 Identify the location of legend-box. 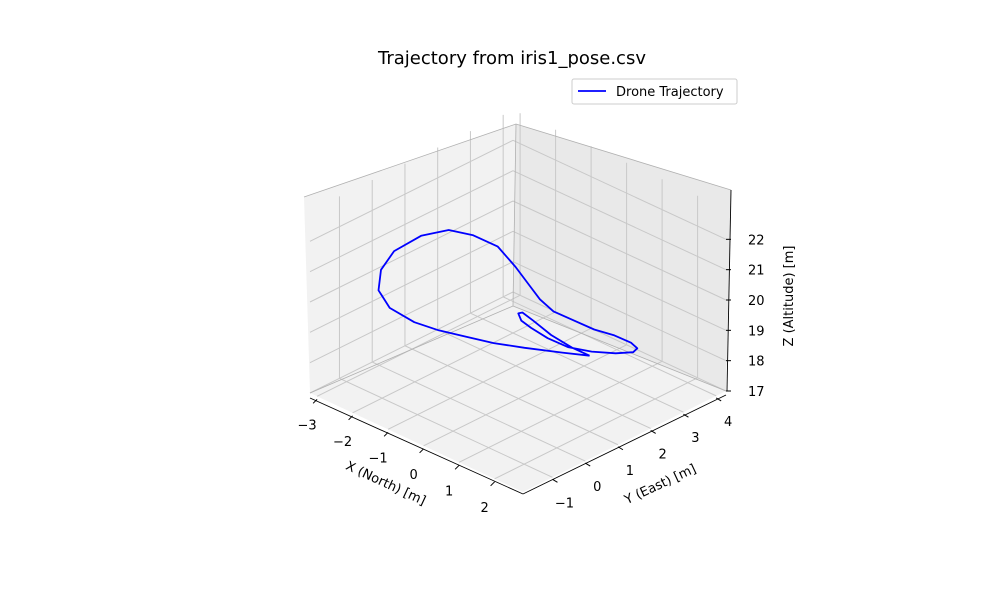
(654, 91).